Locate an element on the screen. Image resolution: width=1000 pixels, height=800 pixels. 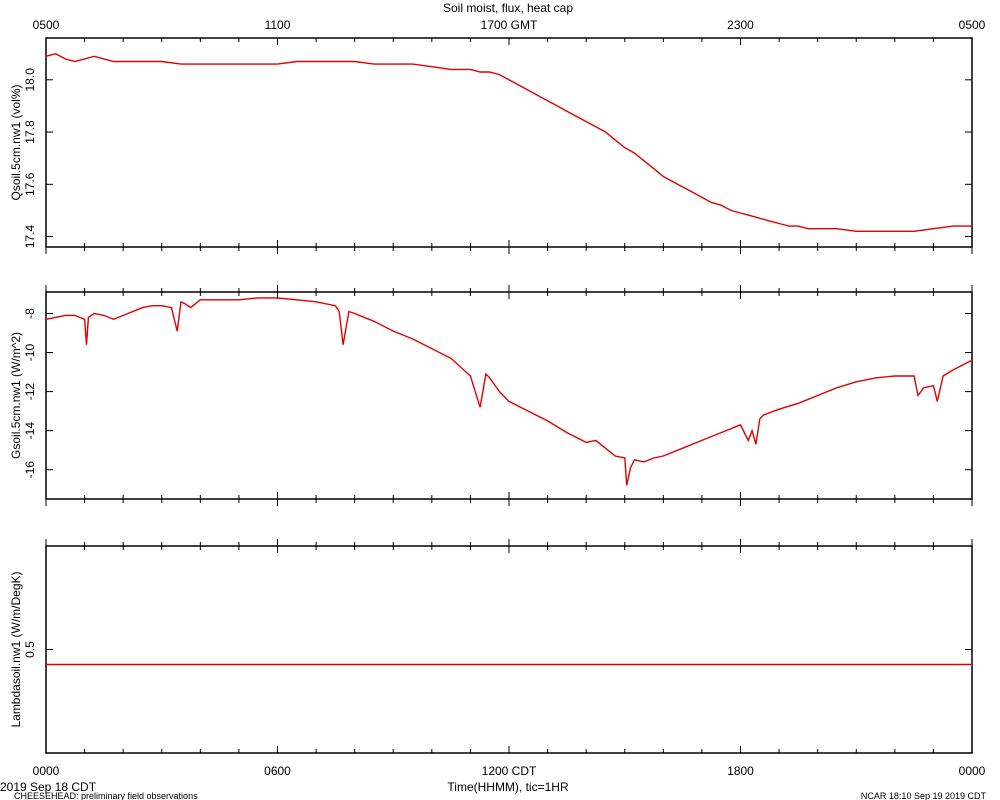
y-tick-label: -12 is located at coordinates (30, 392).